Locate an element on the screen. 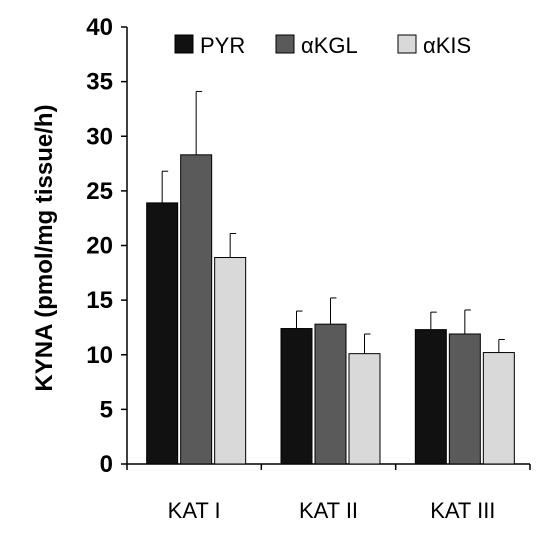 Image resolution: width=545 pixels, height=538 pixels. y-tick-label: 0 is located at coordinates (106, 464).